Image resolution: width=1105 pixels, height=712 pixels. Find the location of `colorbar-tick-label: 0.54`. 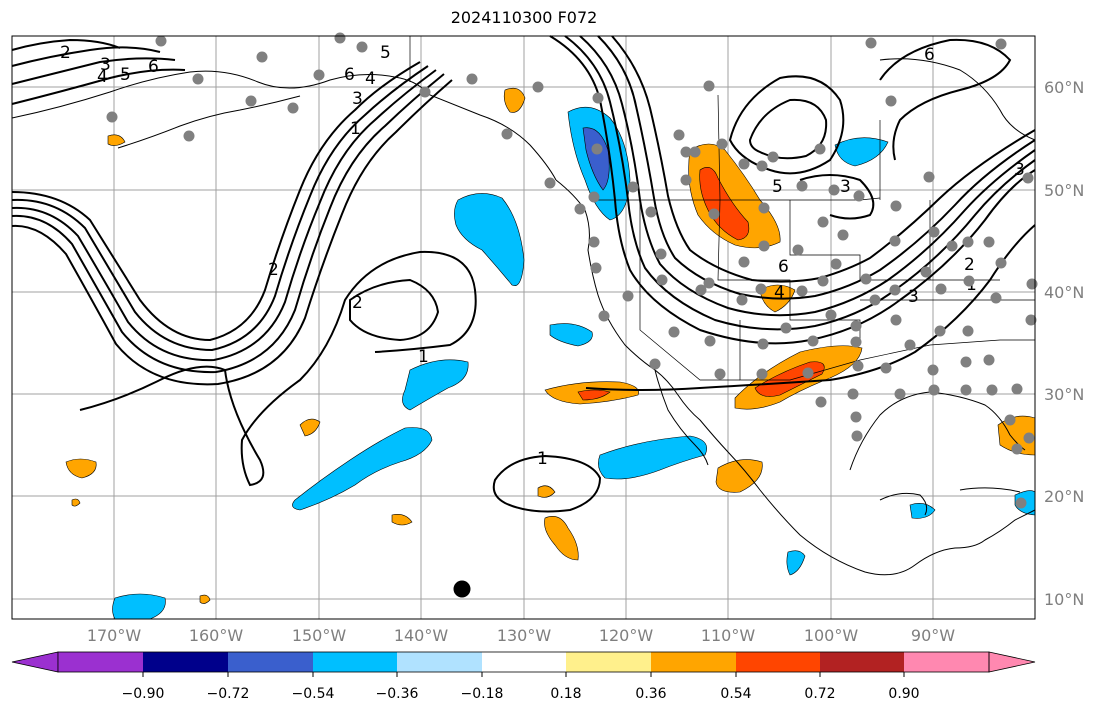

colorbar-tick-label: 0.54 is located at coordinates (735, 694).